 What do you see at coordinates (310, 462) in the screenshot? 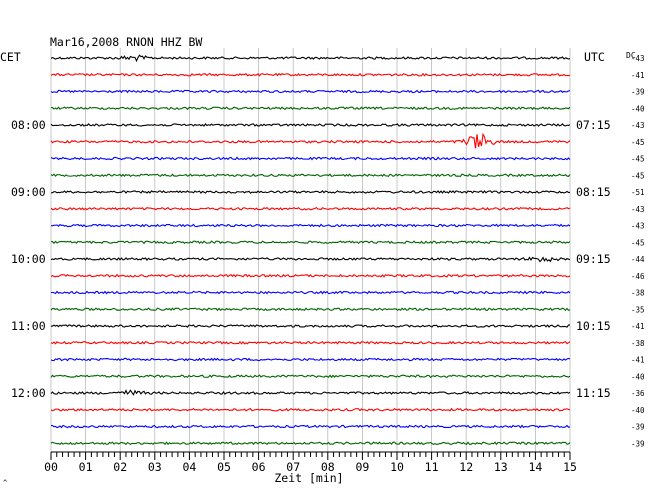
I see `x-axis: 00 01 02 03 04 05 06 07 08 09 10 11 12 13 14 15` at bounding box center [310, 462].